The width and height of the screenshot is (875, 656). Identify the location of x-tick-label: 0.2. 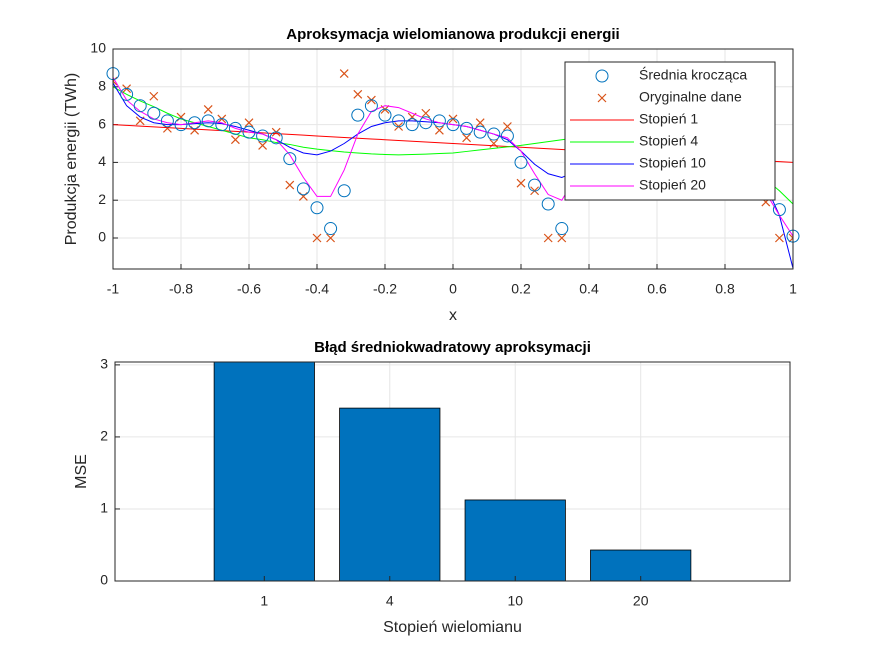
(521, 289).